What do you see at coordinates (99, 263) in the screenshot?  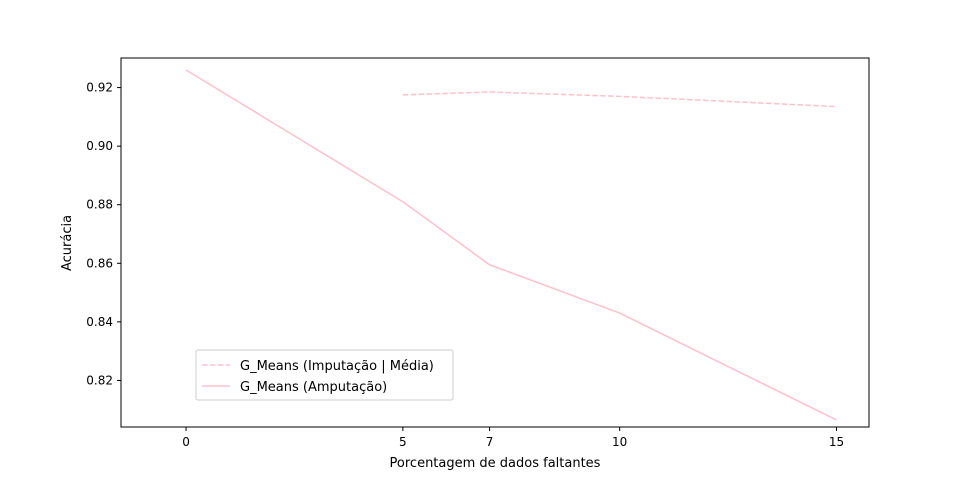 I see `y-tick-label: 0.86` at bounding box center [99, 263].